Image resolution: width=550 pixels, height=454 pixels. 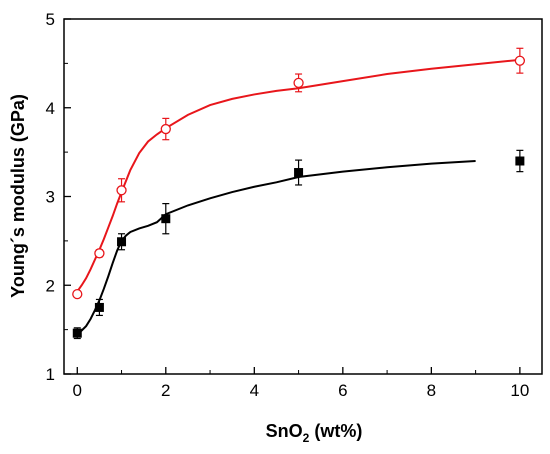 I want to click on x-axis-title: SnO2 (wt%), so click(x=314, y=433).